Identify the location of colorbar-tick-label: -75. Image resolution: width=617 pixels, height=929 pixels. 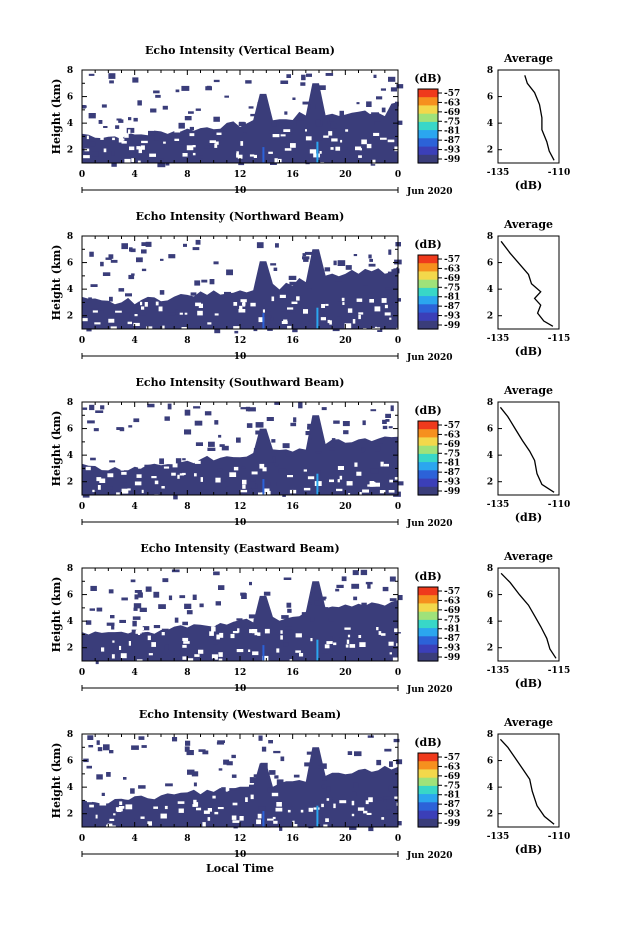
(452, 288).